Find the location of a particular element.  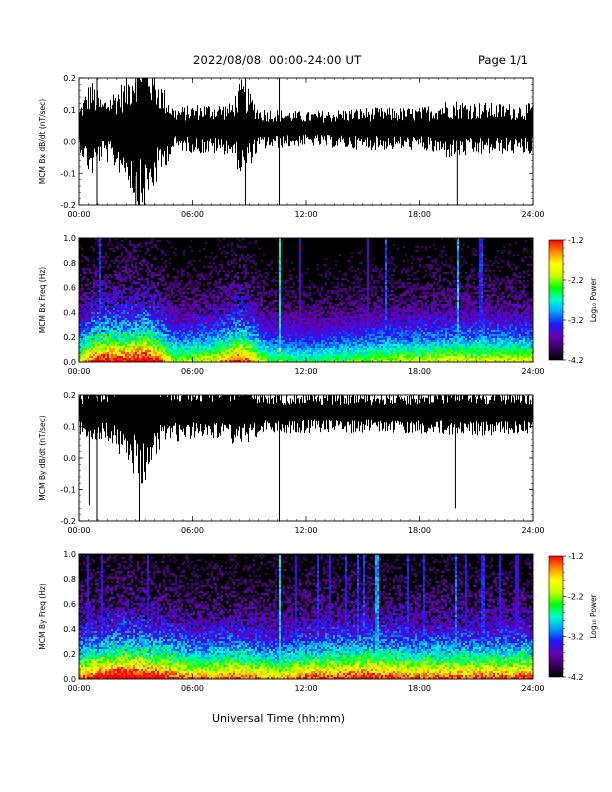

by-dbdt-ylabel: MCM By dB/dt (nT/sec) is located at coordinates (42, 457).